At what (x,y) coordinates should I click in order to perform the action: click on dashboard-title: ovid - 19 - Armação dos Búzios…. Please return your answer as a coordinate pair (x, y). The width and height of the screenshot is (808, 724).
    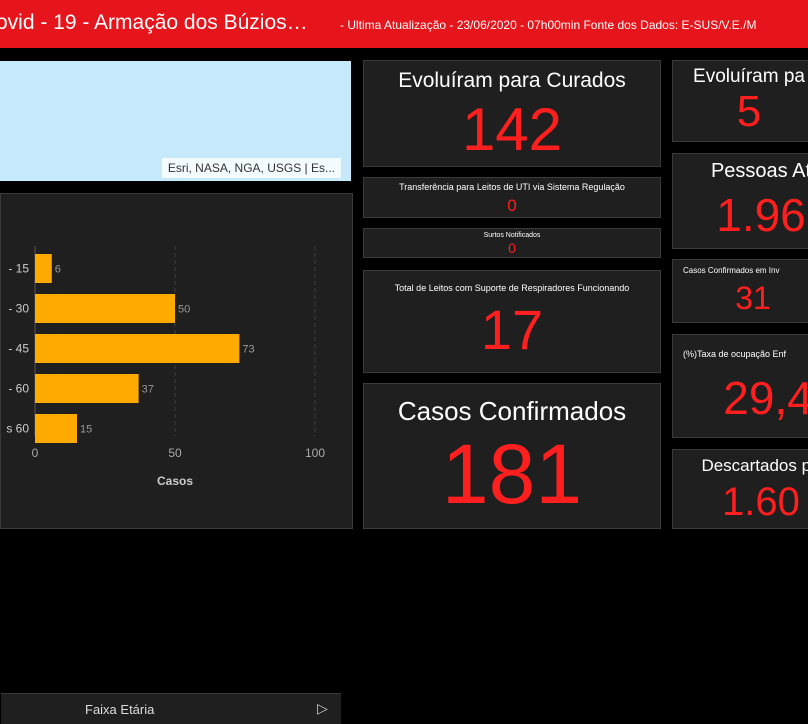
    Looking at the image, I should click on (154, 22).